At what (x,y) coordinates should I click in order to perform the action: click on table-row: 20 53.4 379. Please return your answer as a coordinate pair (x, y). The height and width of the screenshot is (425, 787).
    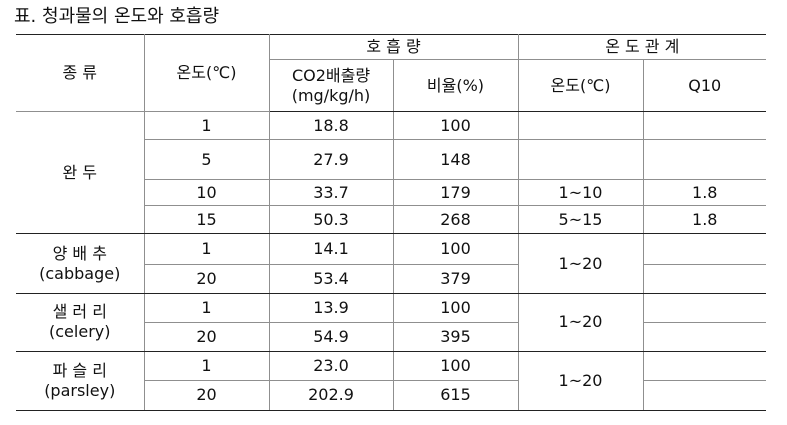
    Looking at the image, I should click on (391, 278).